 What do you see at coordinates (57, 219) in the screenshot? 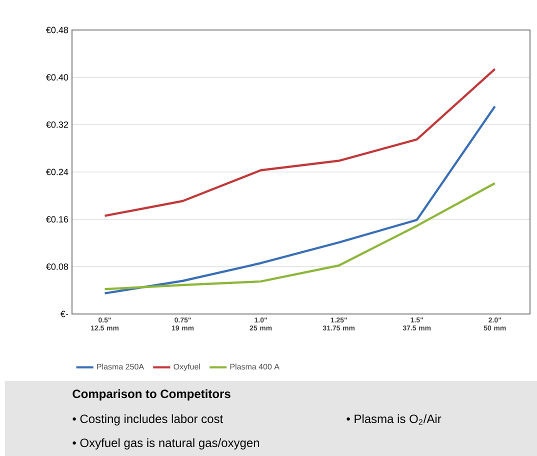
I see `y-tick-label: €0.16` at bounding box center [57, 219].